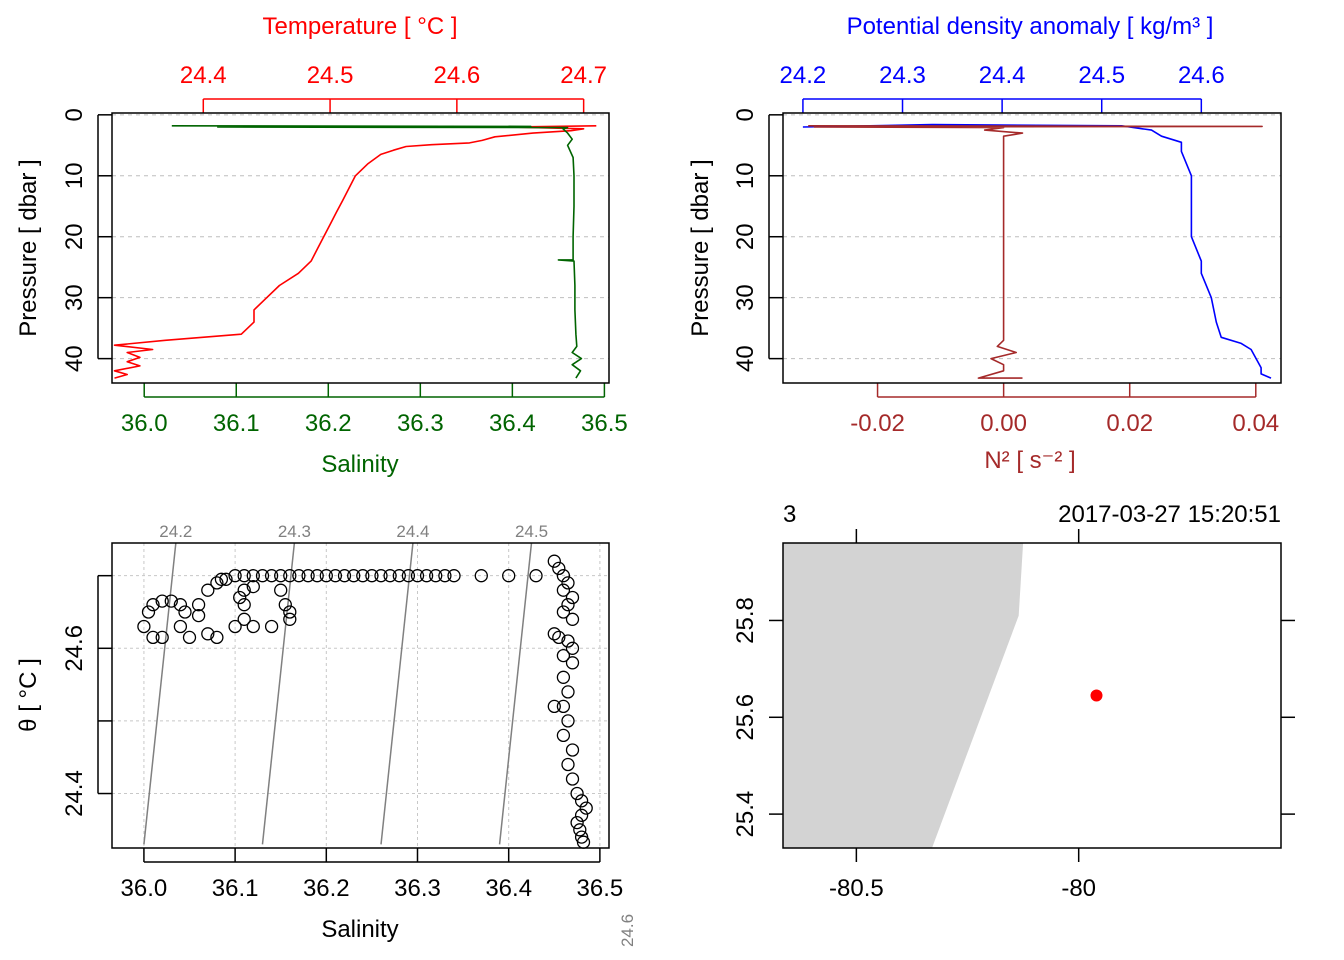  I want to click on longitude-ticks: -80.5 -80, so click(962, 715).